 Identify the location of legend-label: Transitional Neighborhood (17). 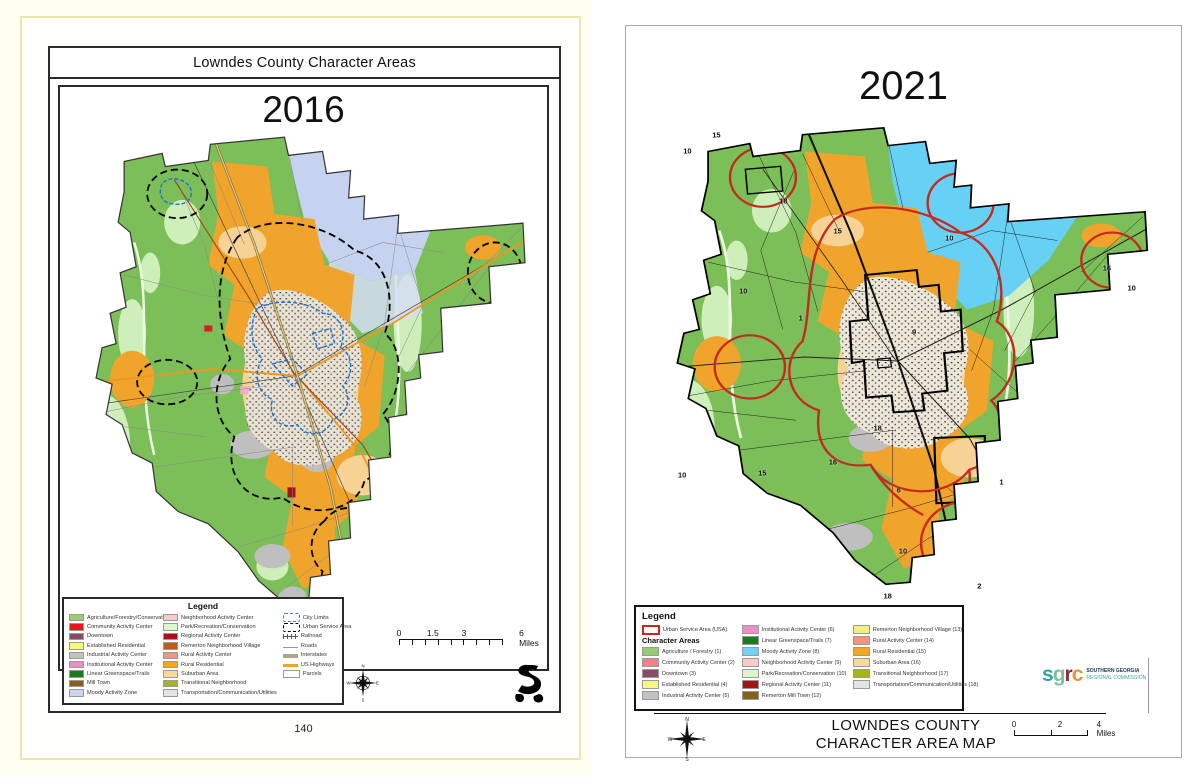
(910, 673).